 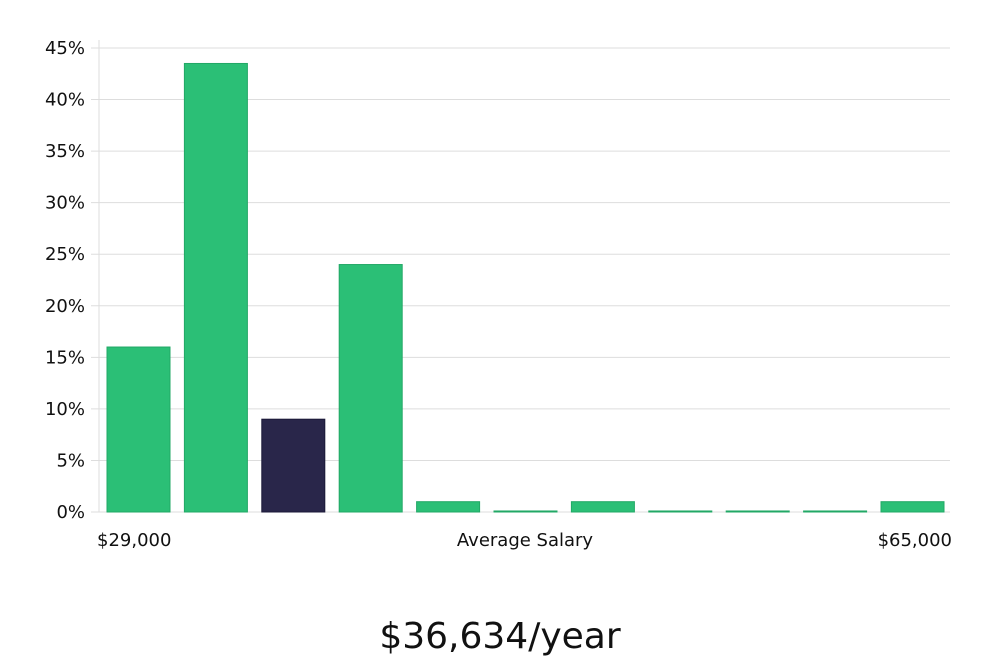 I want to click on y-tick-label: 15%, so click(x=65, y=357).